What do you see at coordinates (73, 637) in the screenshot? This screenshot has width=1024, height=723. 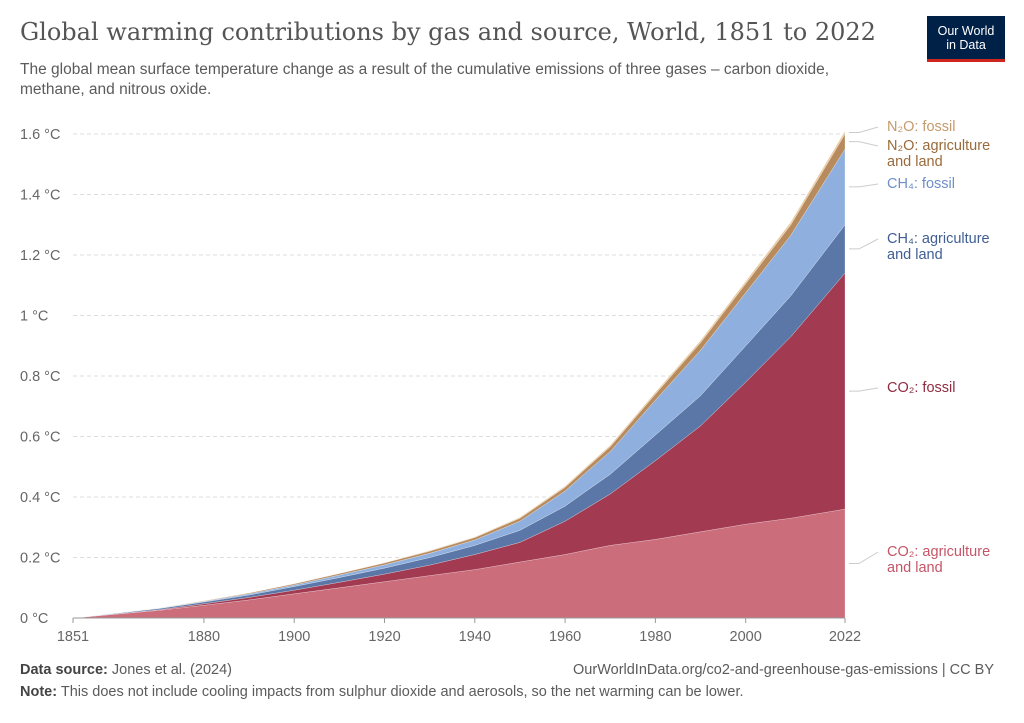 I see `x-tick-label: 1851` at bounding box center [73, 637].